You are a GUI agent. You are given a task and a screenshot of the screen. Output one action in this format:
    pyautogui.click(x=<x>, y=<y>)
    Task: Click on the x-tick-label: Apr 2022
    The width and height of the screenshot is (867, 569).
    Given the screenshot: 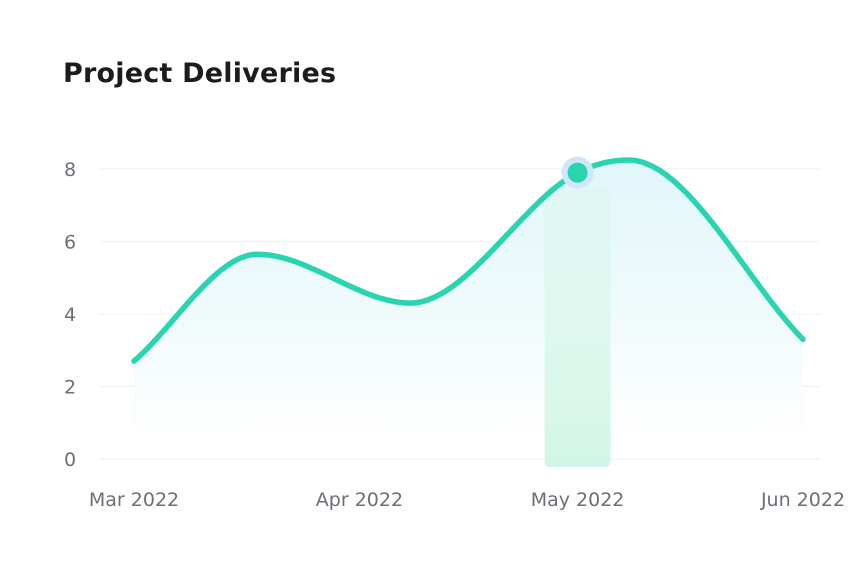 What is the action you would take?
    pyautogui.click(x=359, y=500)
    